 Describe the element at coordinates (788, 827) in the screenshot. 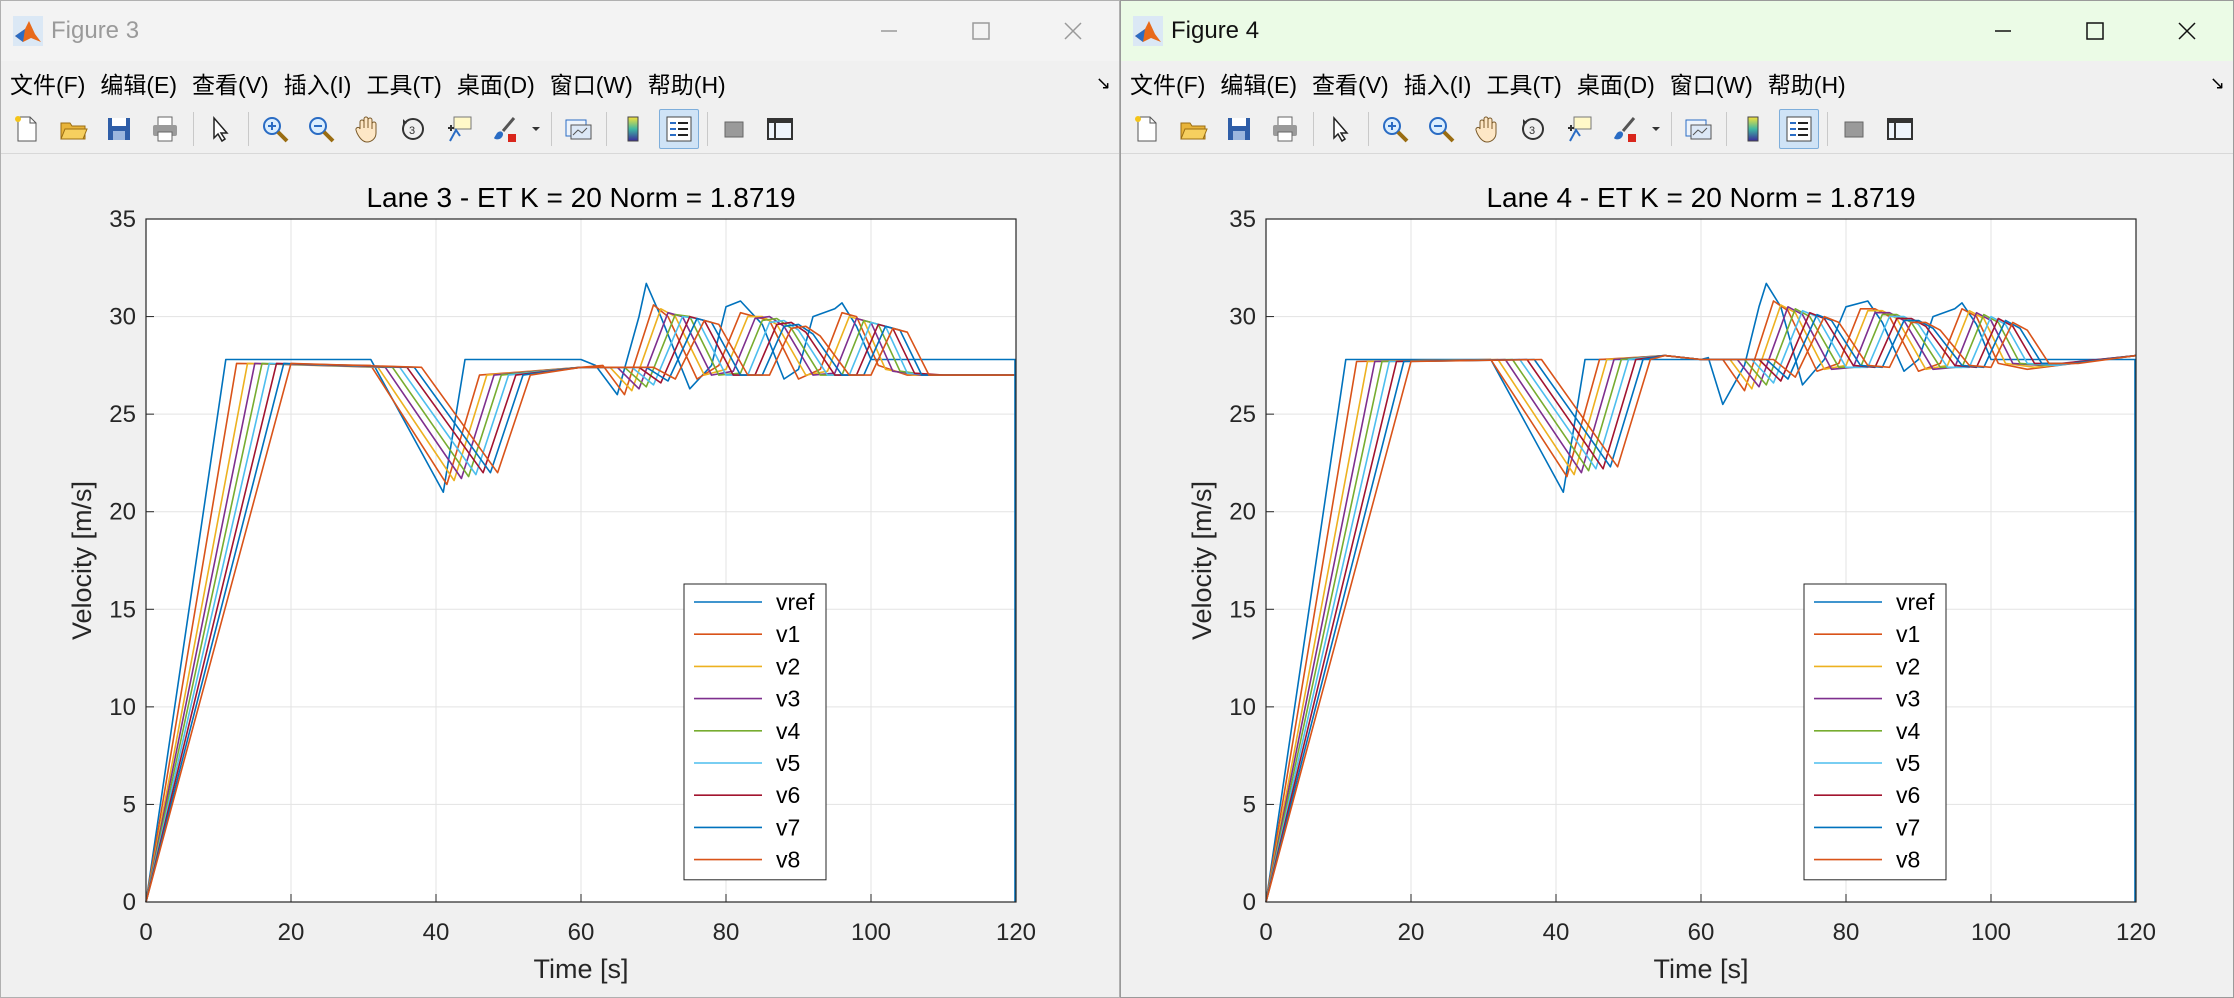

I see `legend-label: v7` at that location.